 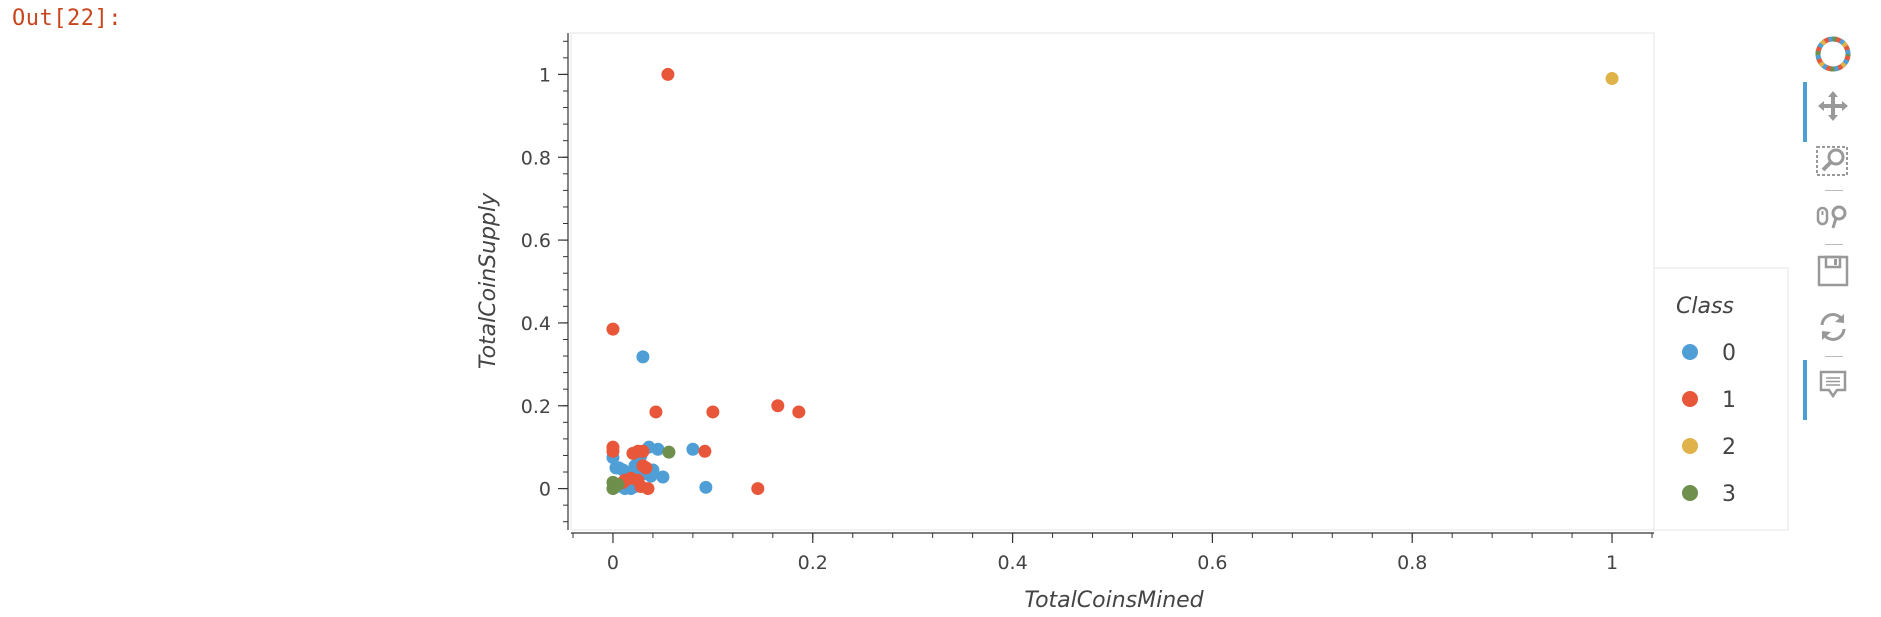 What do you see at coordinates (1729, 353) in the screenshot?
I see `legend-label: 0` at bounding box center [1729, 353].